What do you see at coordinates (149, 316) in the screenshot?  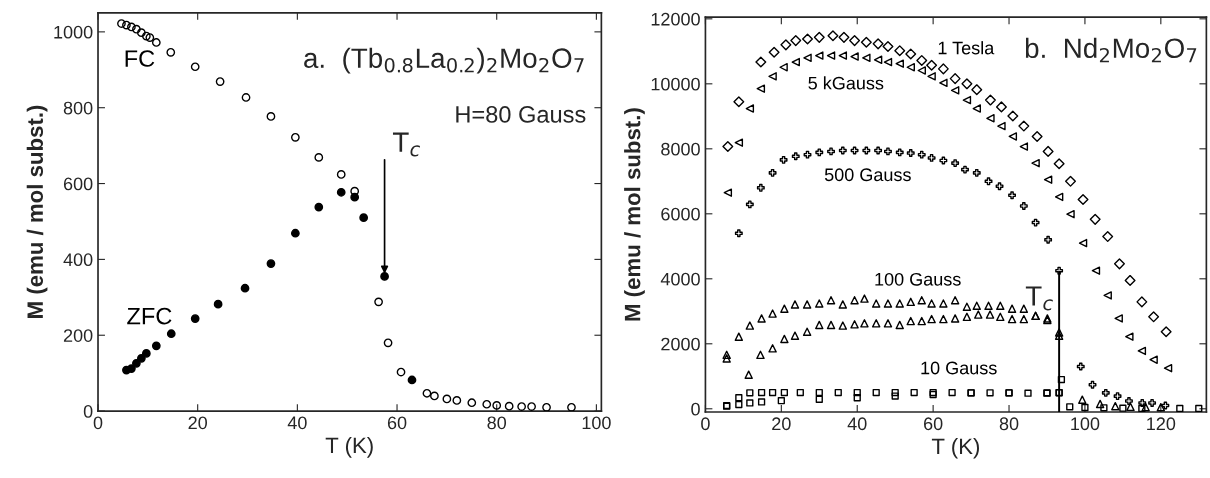 I see `series-label: ZFC` at bounding box center [149, 316].